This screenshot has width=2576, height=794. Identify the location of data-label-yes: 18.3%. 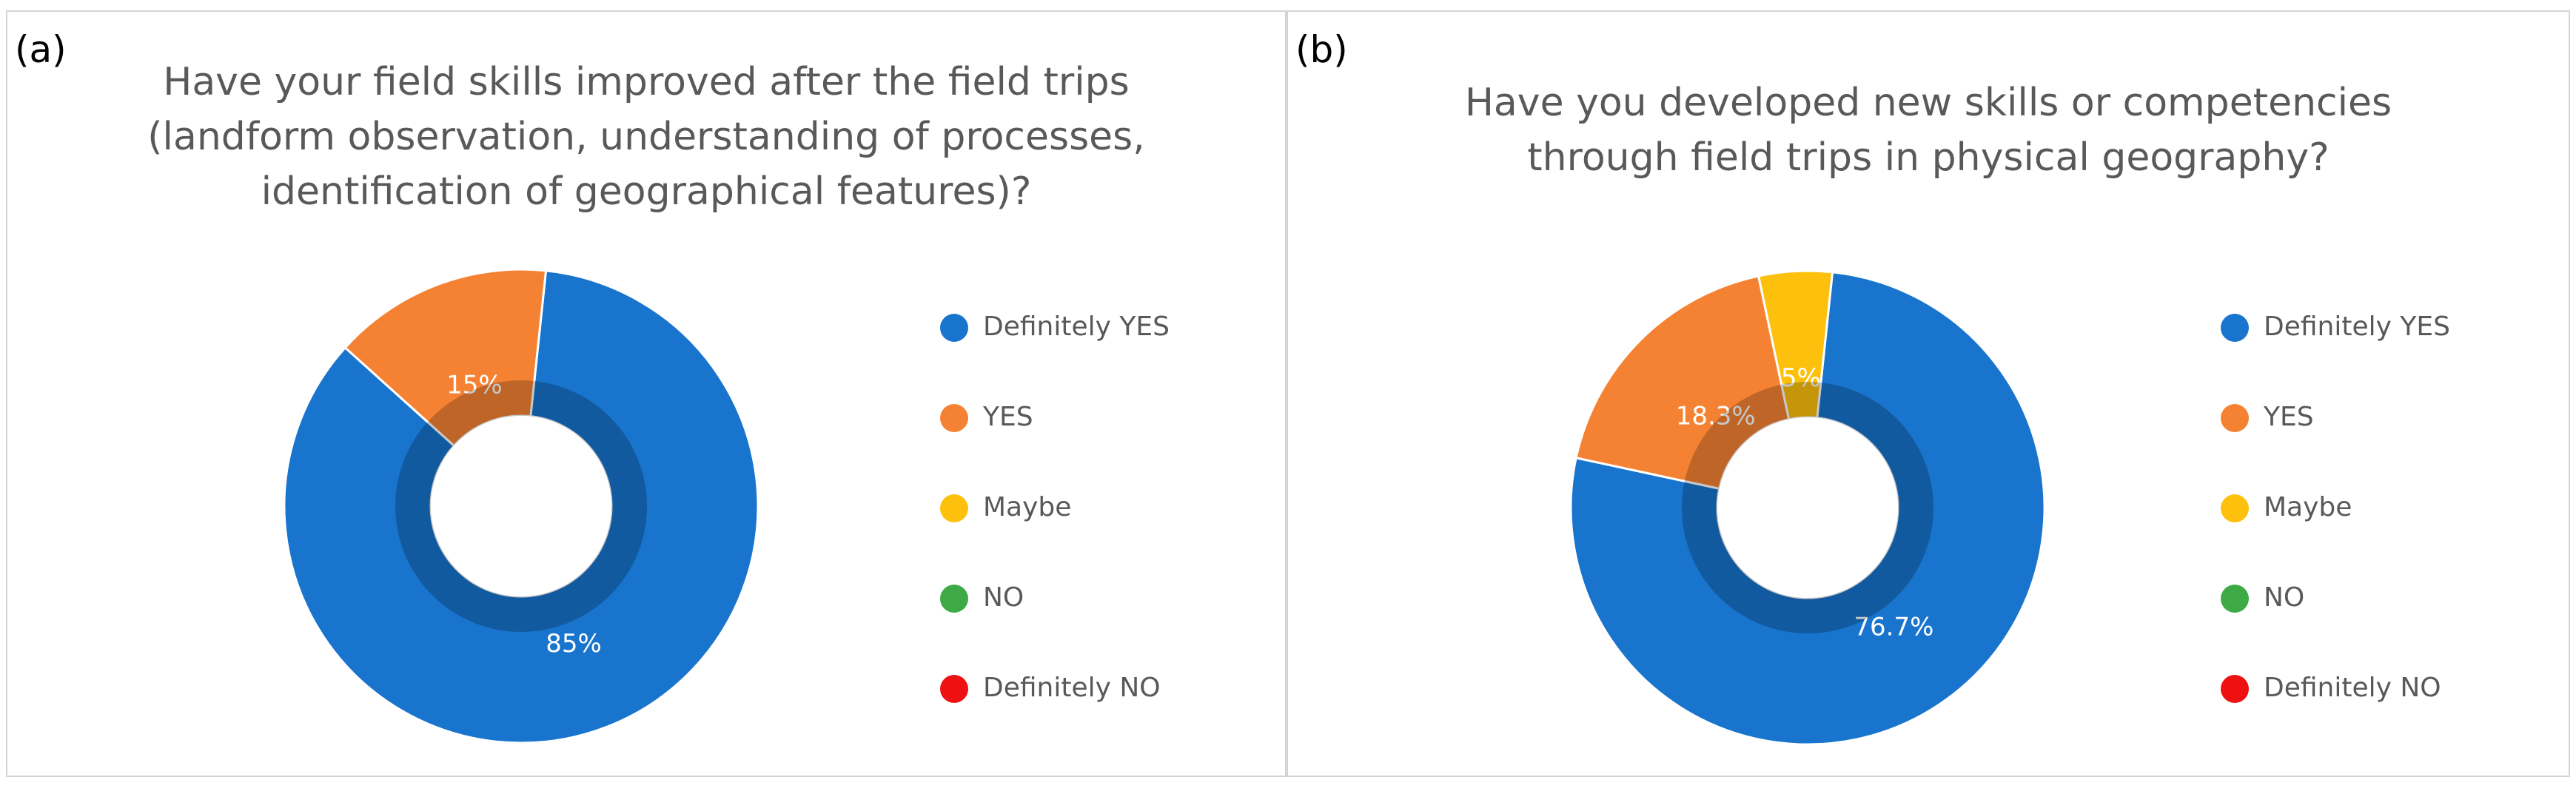
(1716, 416).